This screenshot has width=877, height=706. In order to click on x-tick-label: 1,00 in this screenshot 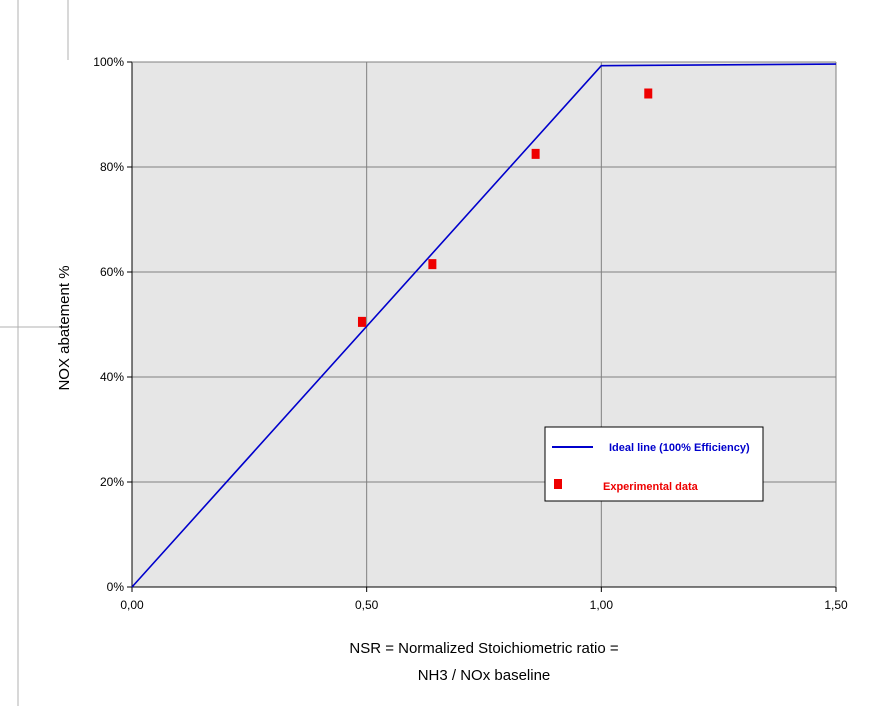, I will do `click(602, 605)`.